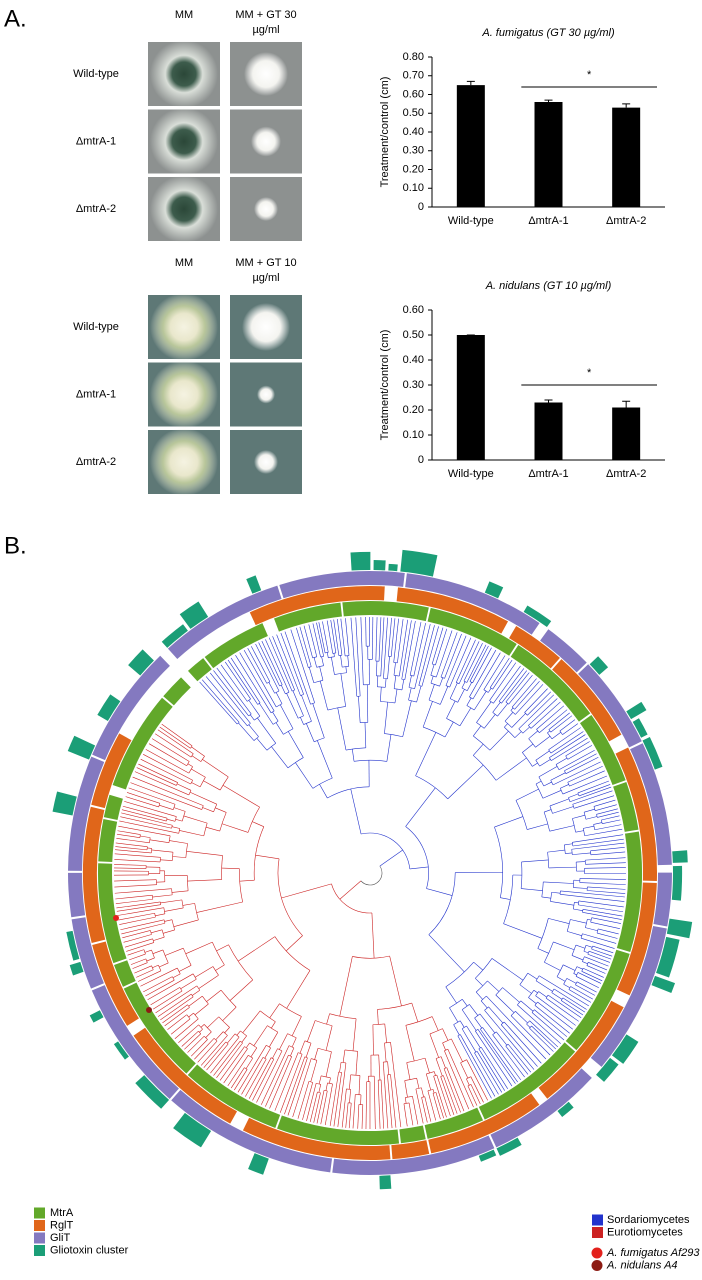 This screenshot has height=1280, width=702. What do you see at coordinates (548, 221) in the screenshot?
I see `x-tick-label: ΔmtrA-1` at bounding box center [548, 221].